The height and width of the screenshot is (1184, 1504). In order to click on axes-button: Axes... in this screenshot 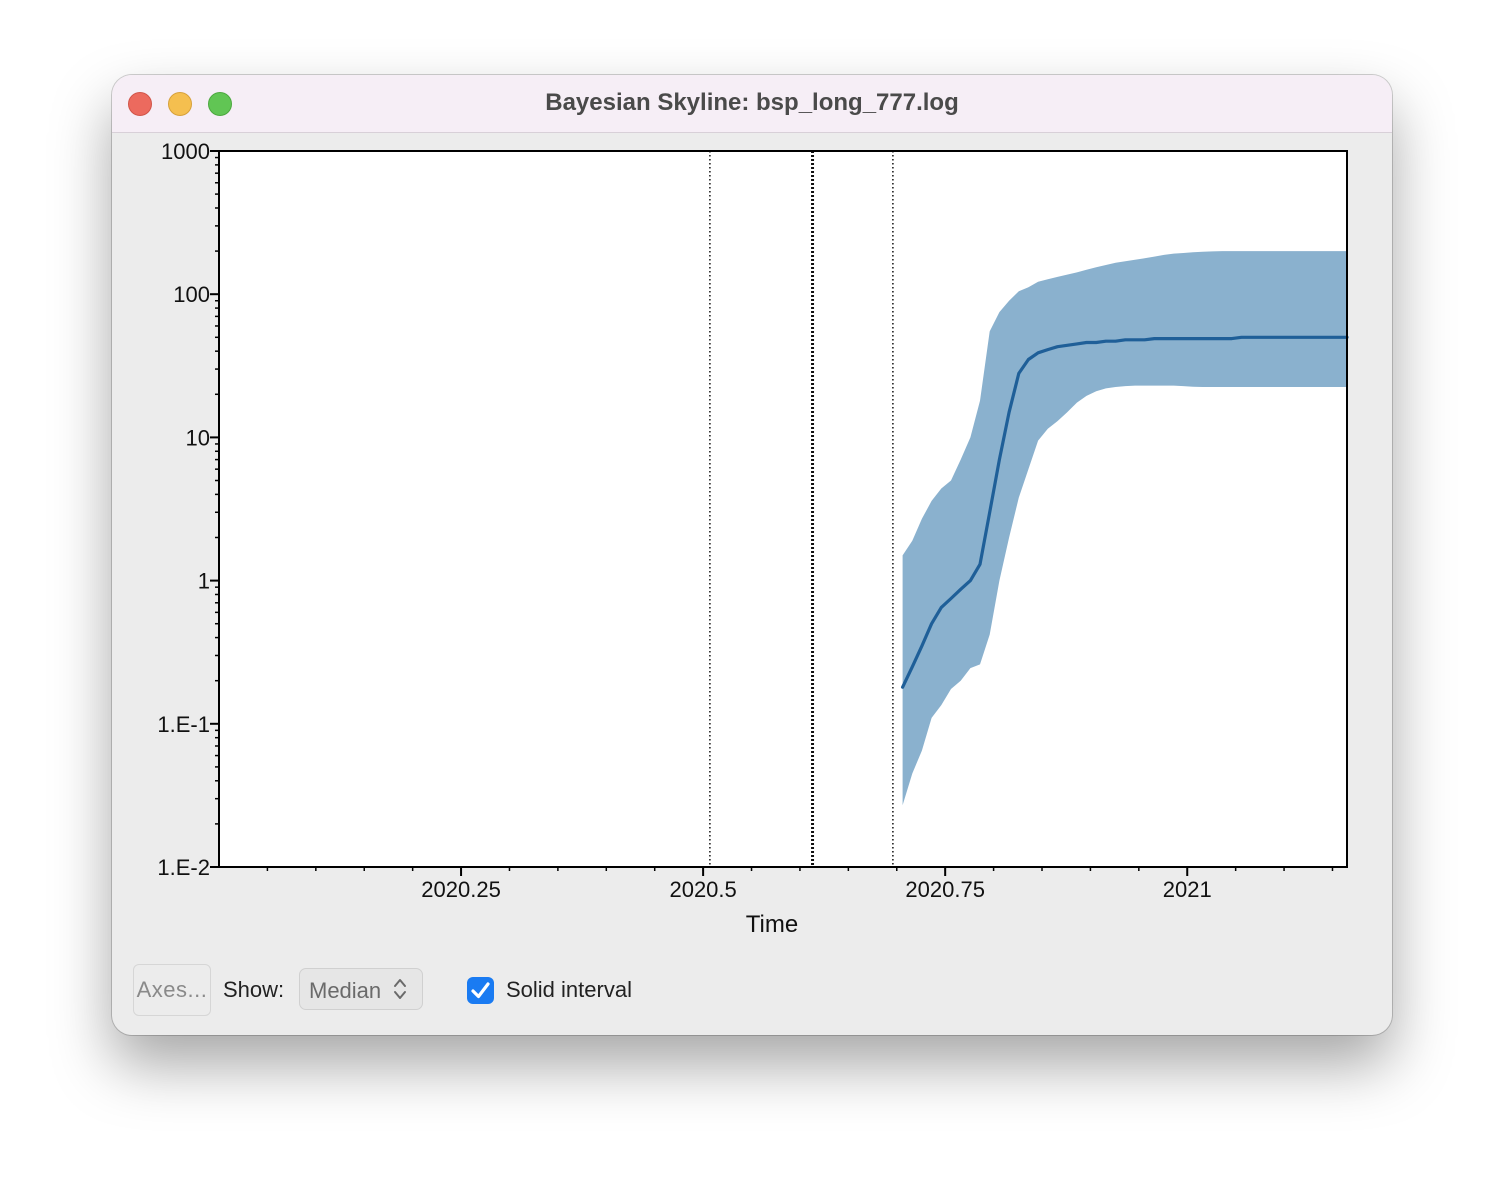, I will do `click(172, 990)`.